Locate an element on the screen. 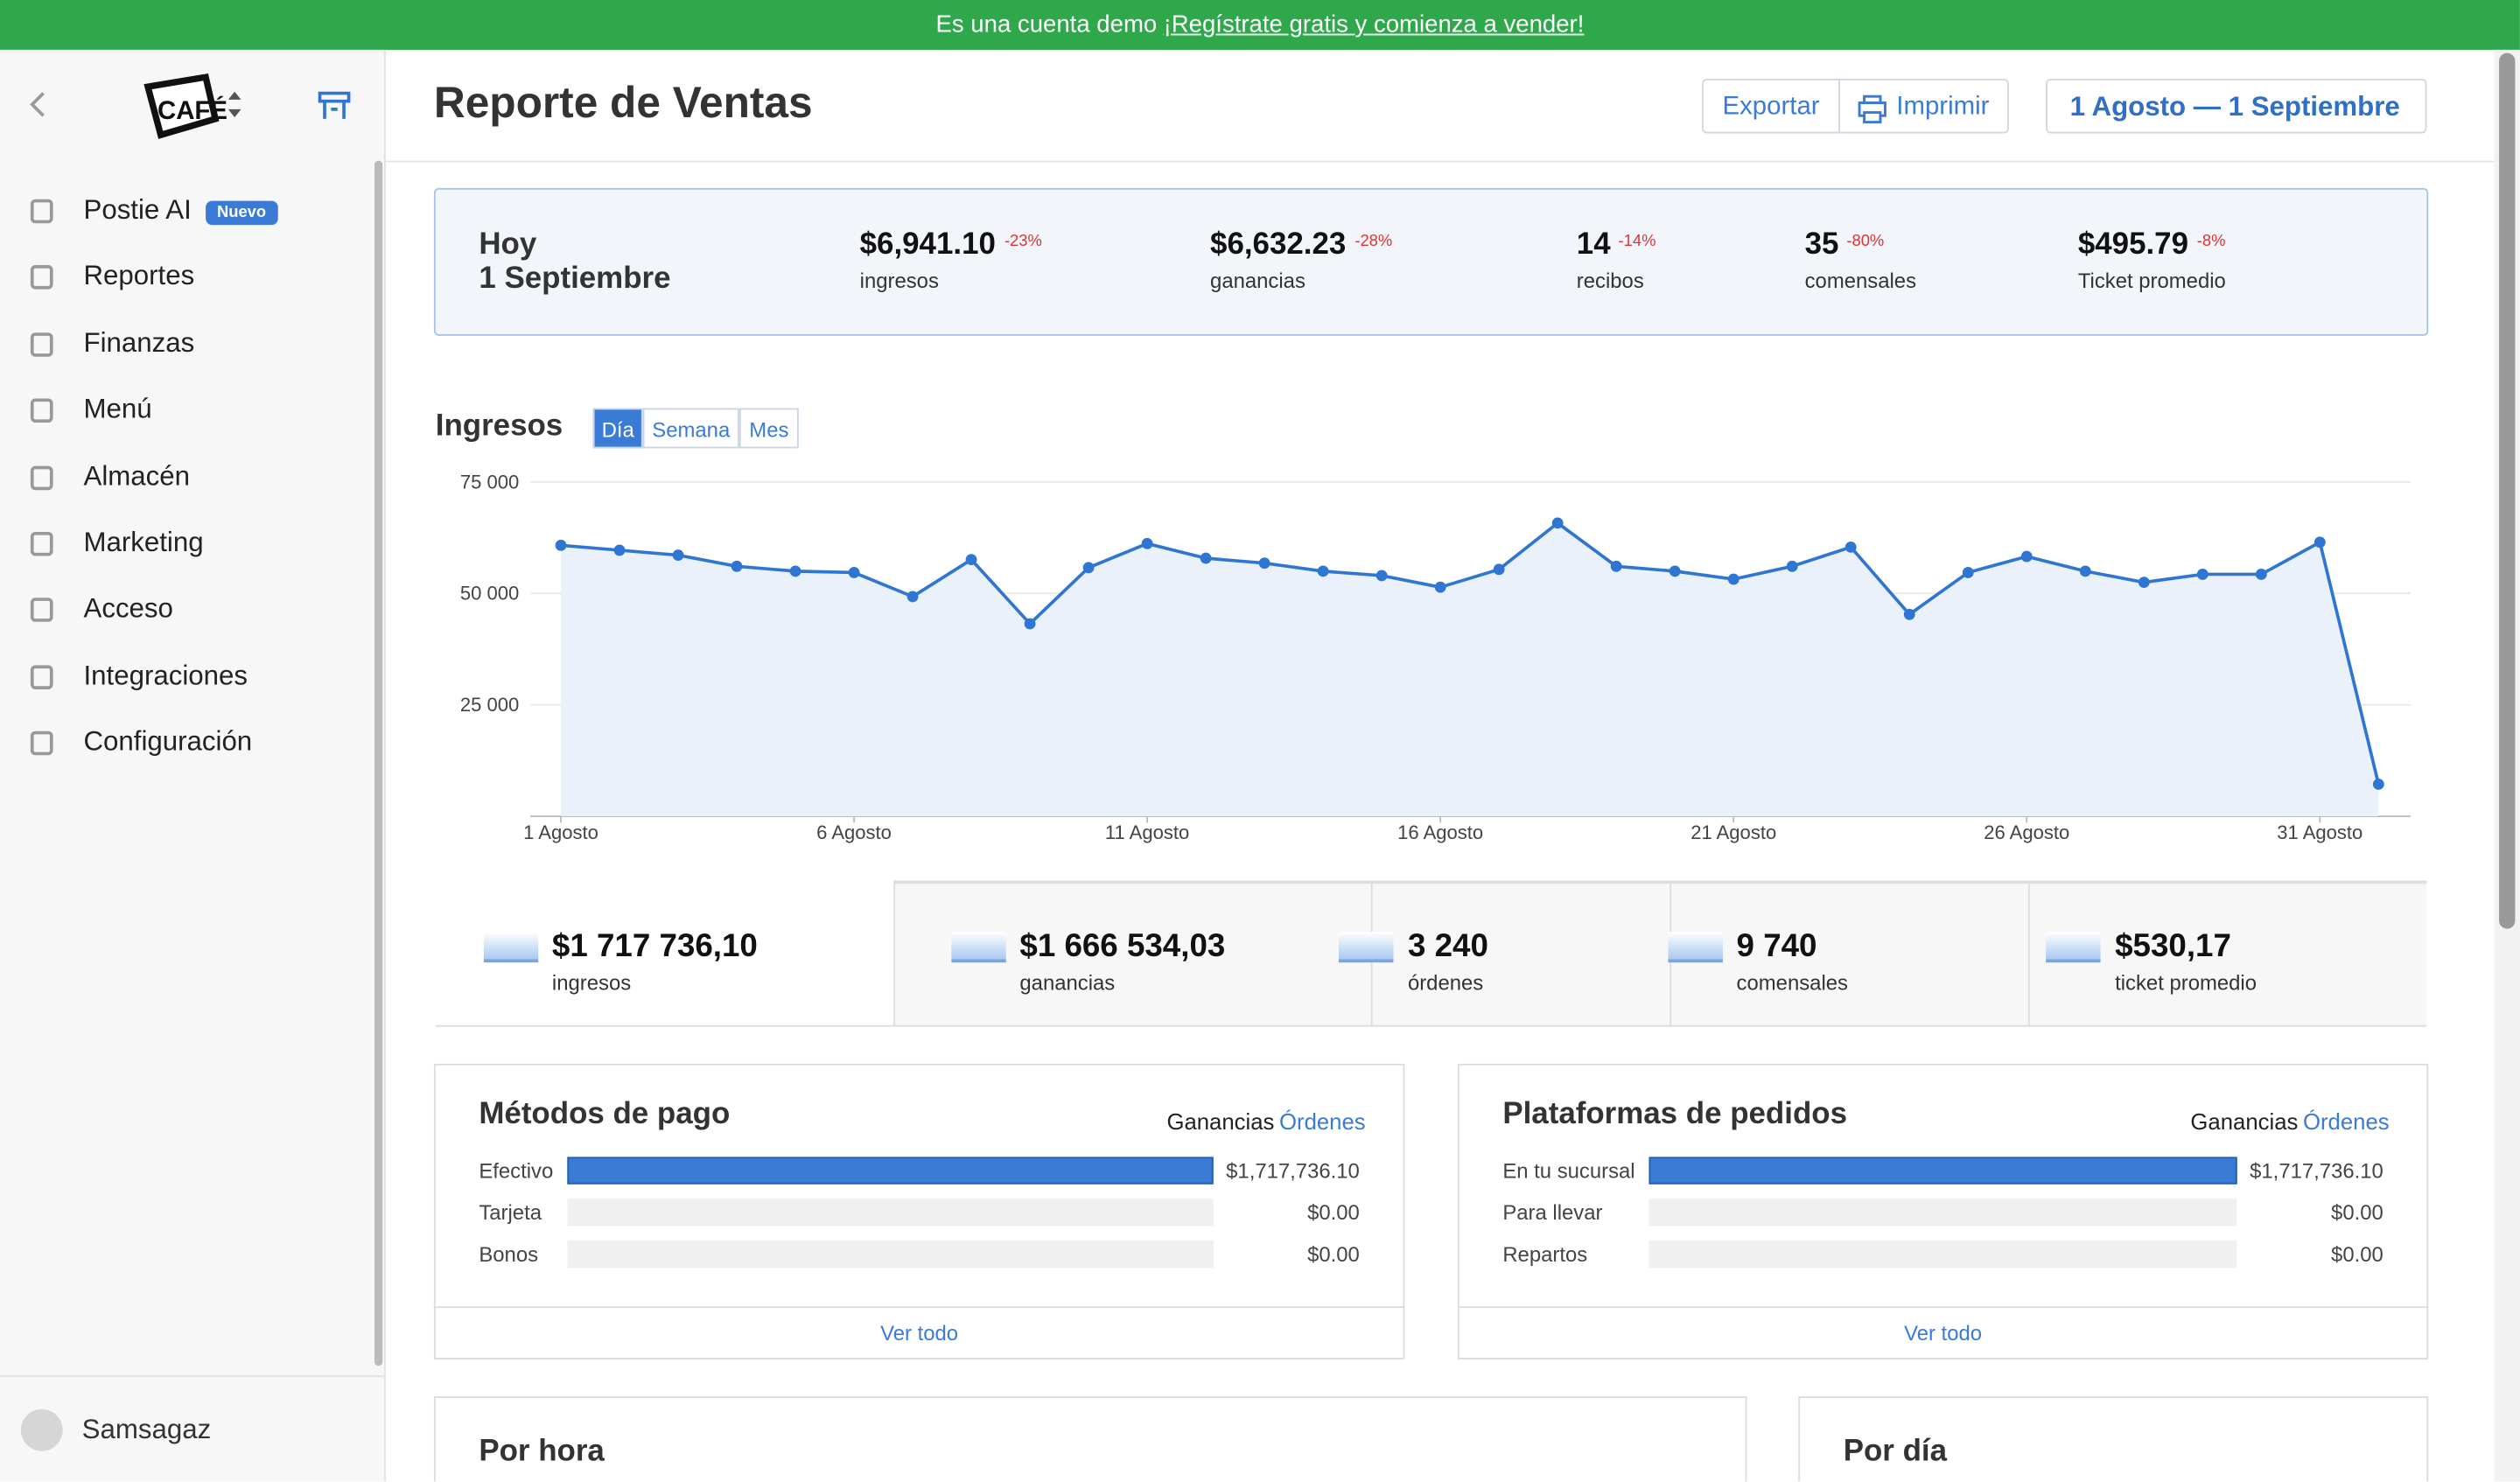 This screenshot has height=1482, width=2520. today-stat-label: ganancias is located at coordinates (1258, 280).